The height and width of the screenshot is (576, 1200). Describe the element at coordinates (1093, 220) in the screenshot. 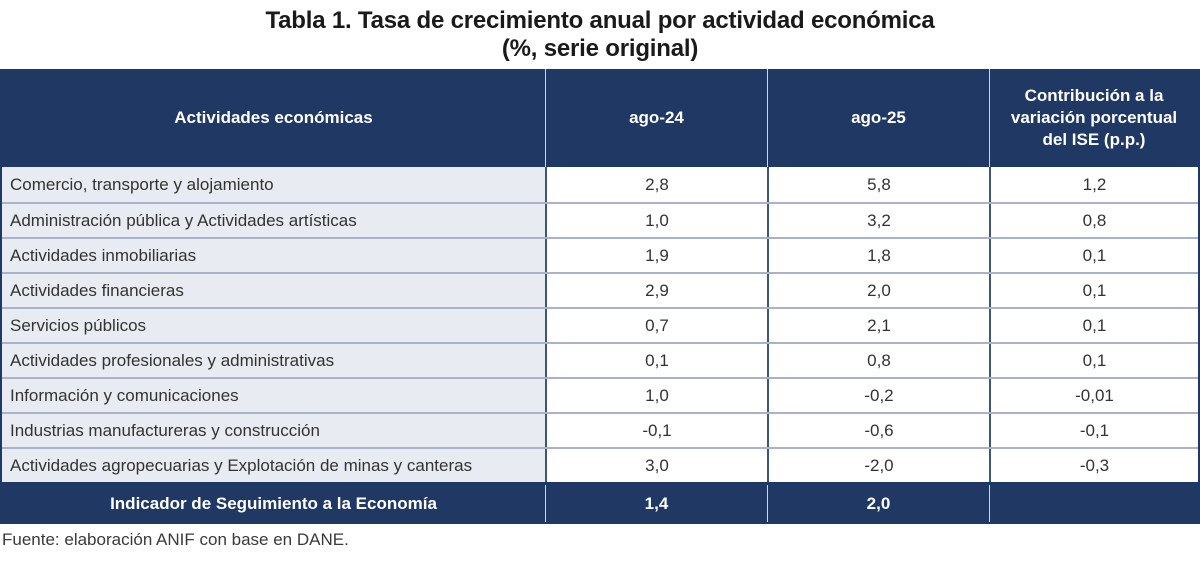

I see `cell-contribution: 0,8` at that location.